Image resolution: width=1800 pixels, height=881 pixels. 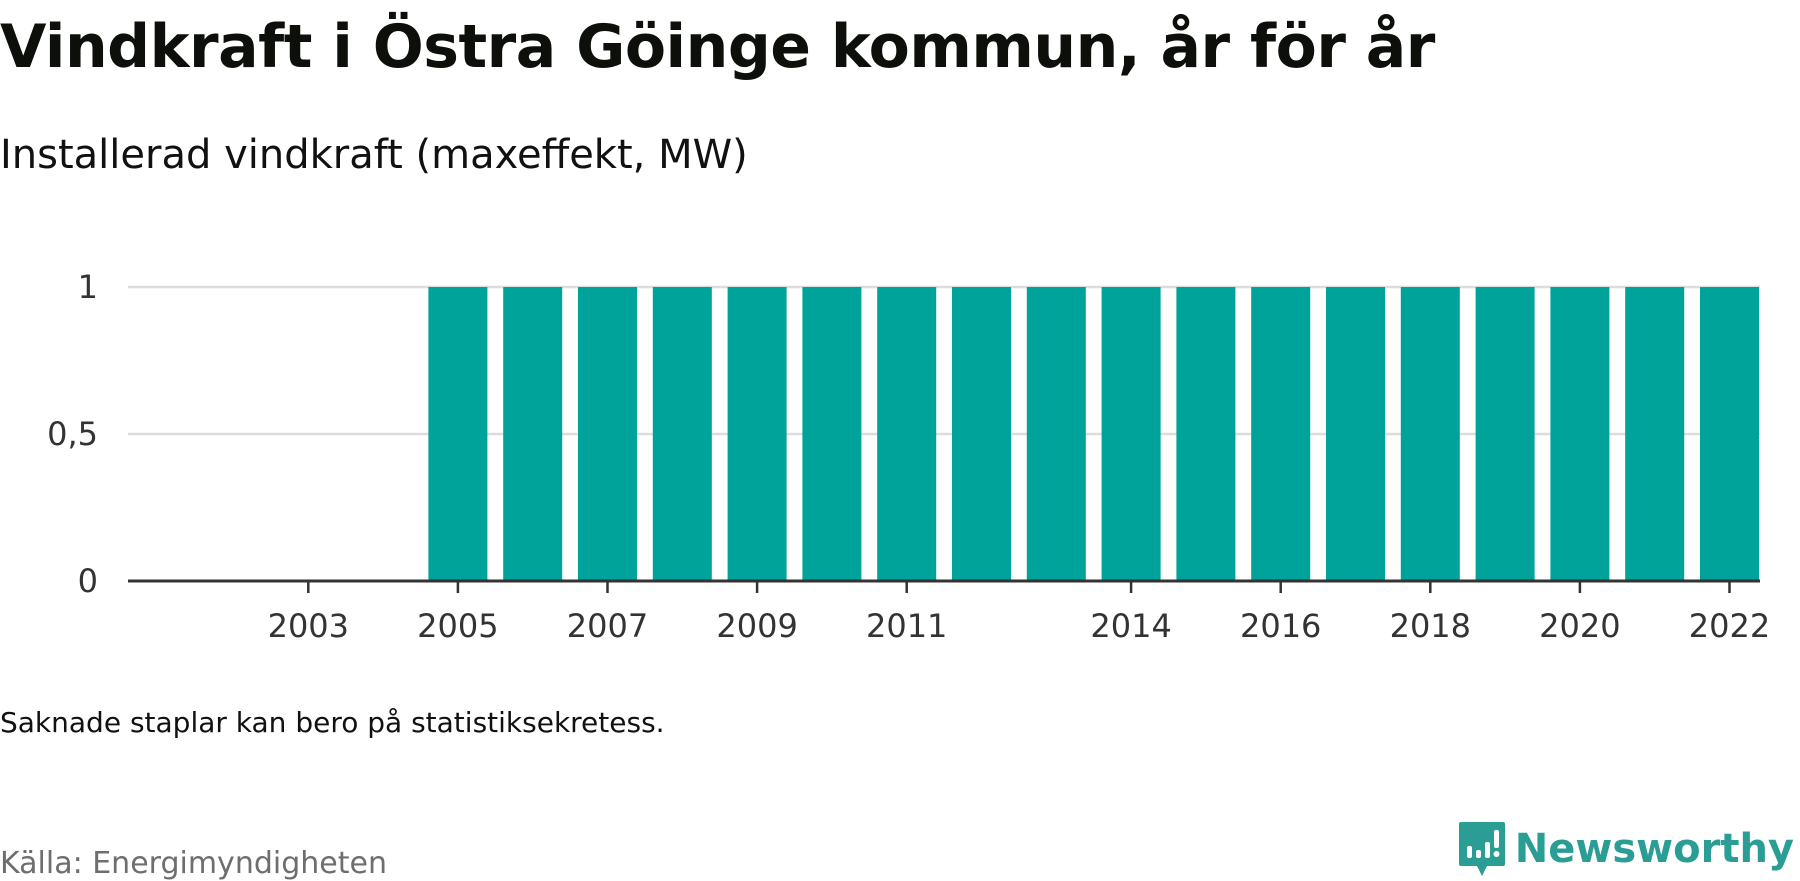 I want to click on bar-2005, so click(x=458, y=434).